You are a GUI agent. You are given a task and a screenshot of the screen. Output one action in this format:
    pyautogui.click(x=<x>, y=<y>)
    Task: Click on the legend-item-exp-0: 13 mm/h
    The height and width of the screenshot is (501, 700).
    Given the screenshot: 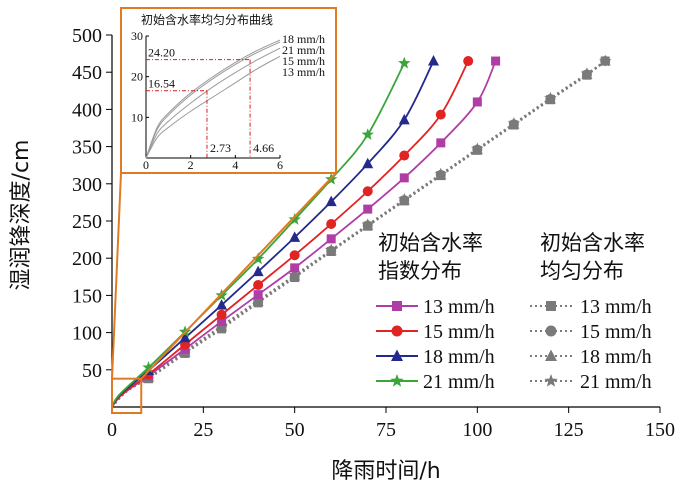 What is the action you would take?
    pyautogui.click(x=435, y=307)
    